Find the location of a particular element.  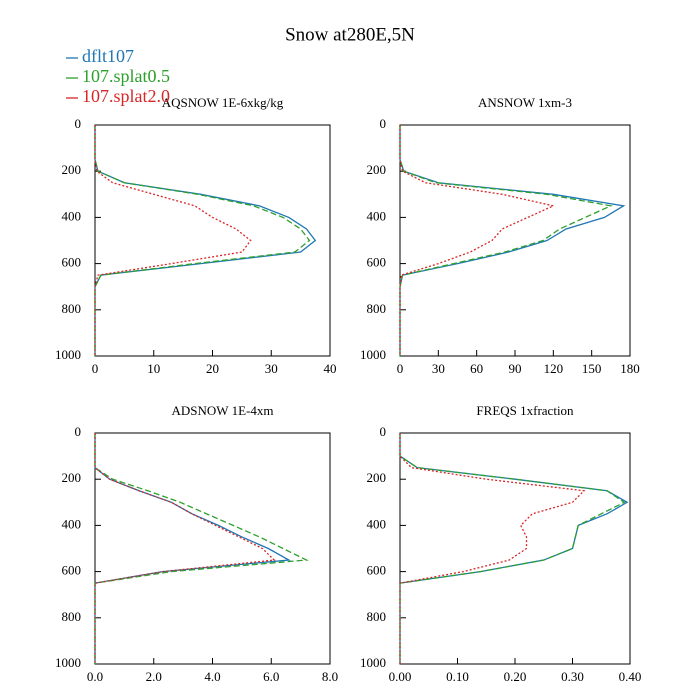

x-tick-label: 10 is located at coordinates (153, 368).